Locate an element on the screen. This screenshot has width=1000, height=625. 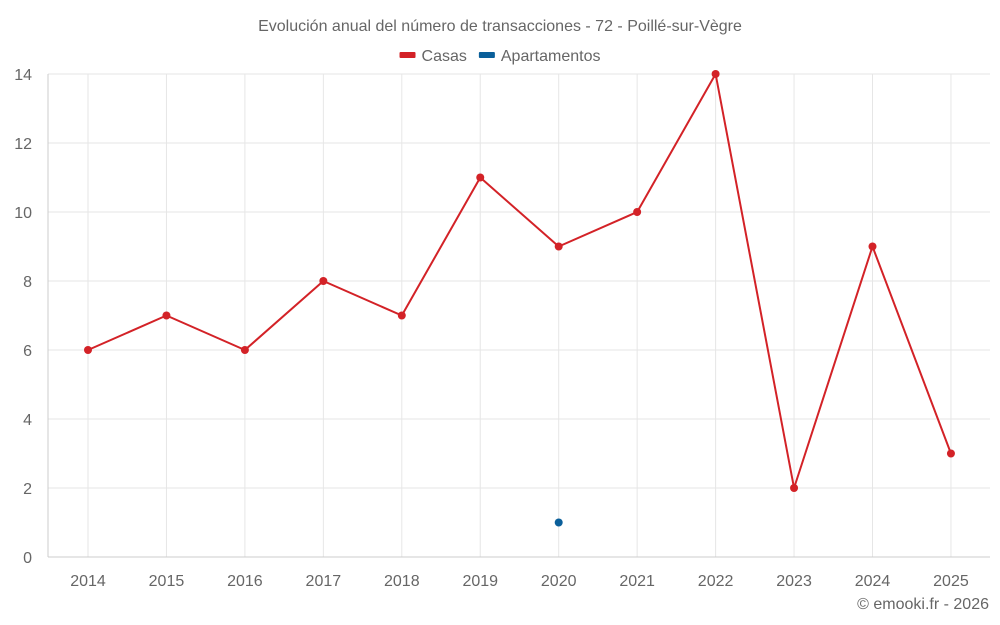
x-tick-label: 2014 is located at coordinates (88, 581).